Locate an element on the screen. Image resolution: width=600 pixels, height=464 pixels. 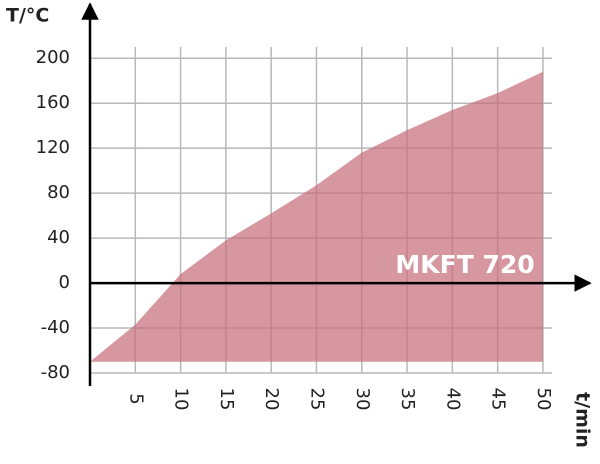
y-tick-label: 0 is located at coordinates (64, 282).